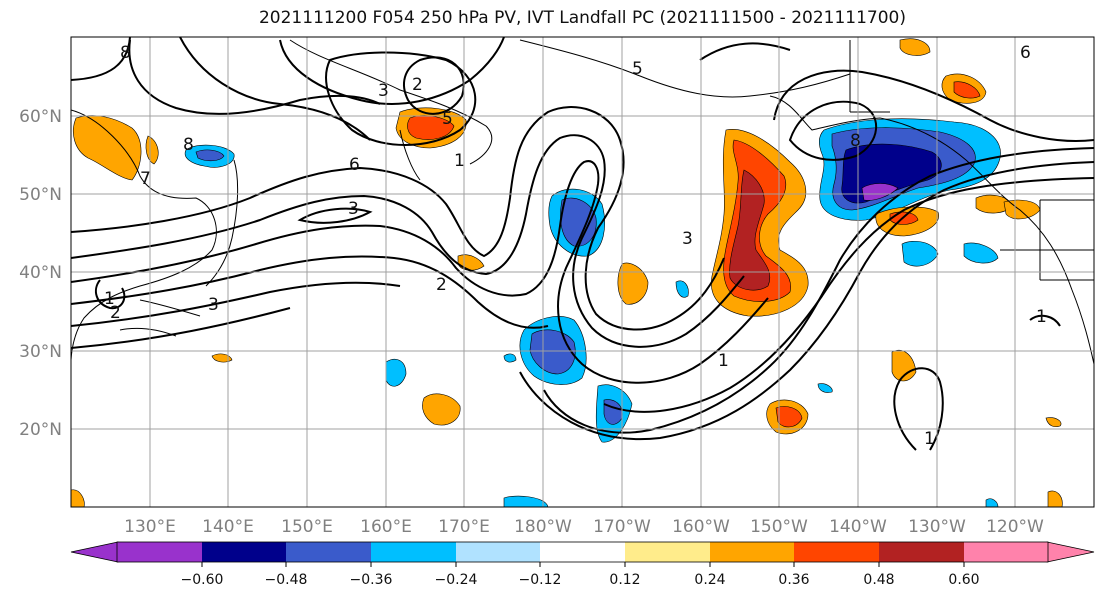 The height and width of the screenshot is (601, 1105). What do you see at coordinates (858, 527) in the screenshot?
I see `lon-label-140w: 140°W` at bounding box center [858, 527].